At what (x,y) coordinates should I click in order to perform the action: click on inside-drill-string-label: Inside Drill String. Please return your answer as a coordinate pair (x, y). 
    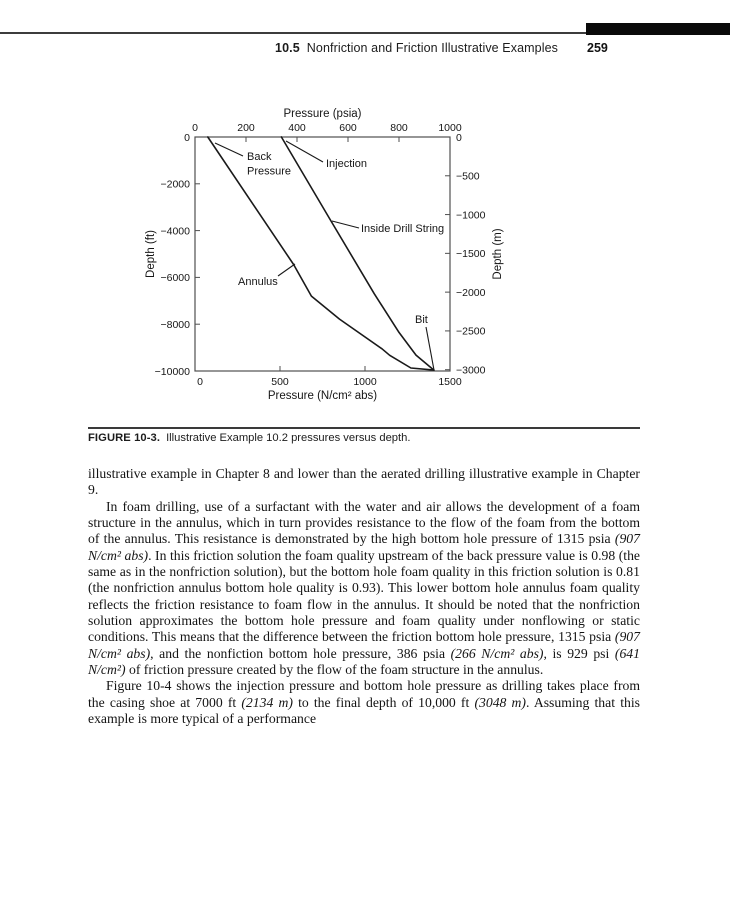
    Looking at the image, I should click on (402, 229).